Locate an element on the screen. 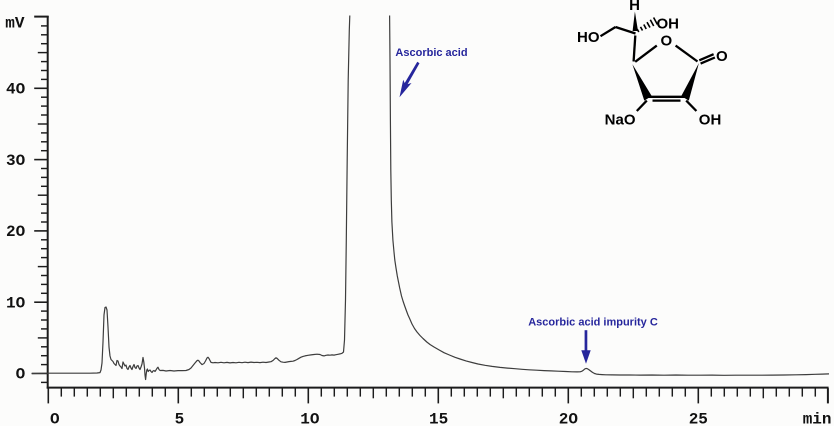  svg-text: mV is located at coordinates (15, 24).